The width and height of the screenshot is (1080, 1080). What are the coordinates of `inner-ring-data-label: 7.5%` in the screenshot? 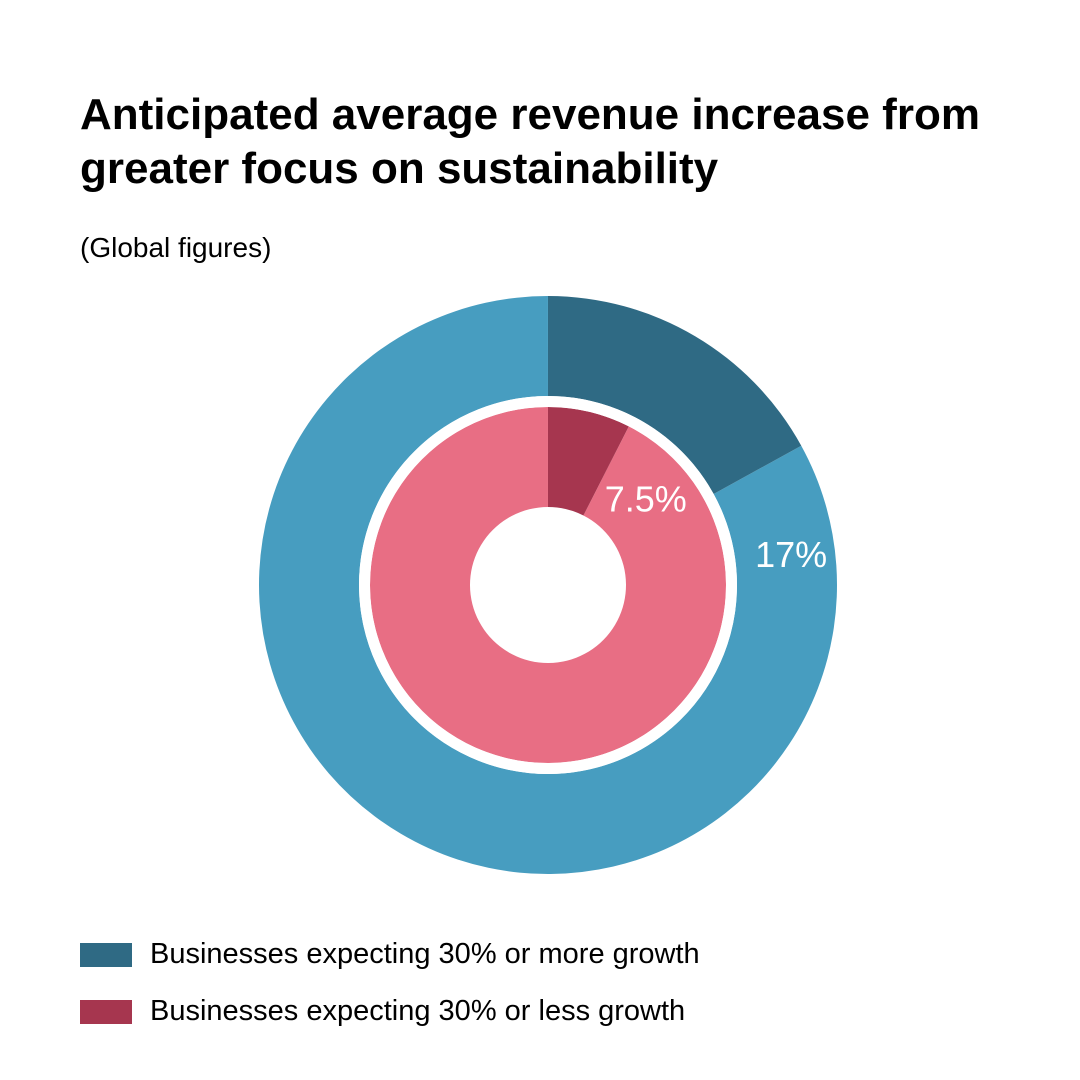 It's located at (646, 498).